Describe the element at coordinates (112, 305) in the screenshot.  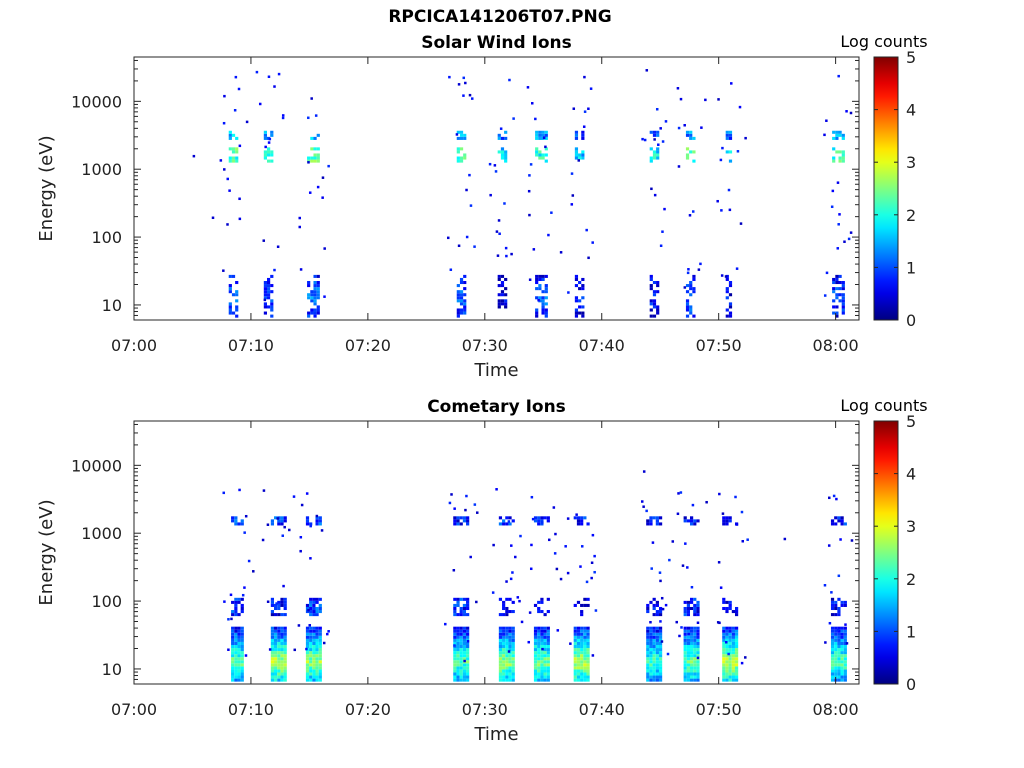
I see `y-tick-label: 10` at that location.